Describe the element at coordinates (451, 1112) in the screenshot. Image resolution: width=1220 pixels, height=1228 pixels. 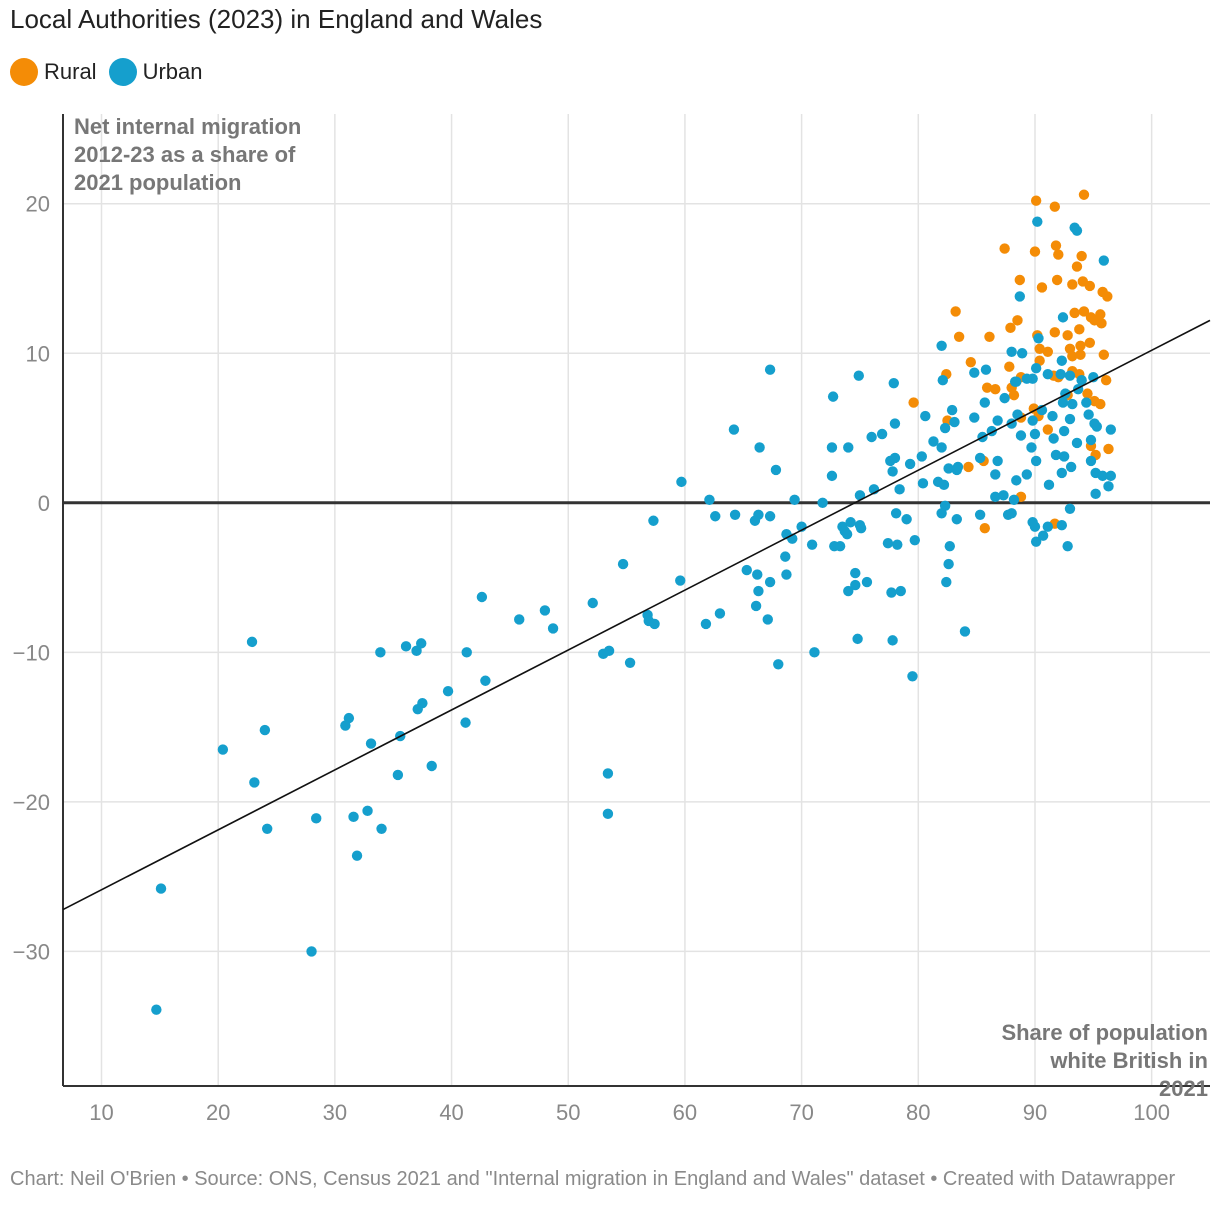
I see `x-tick-label: 40` at that location.